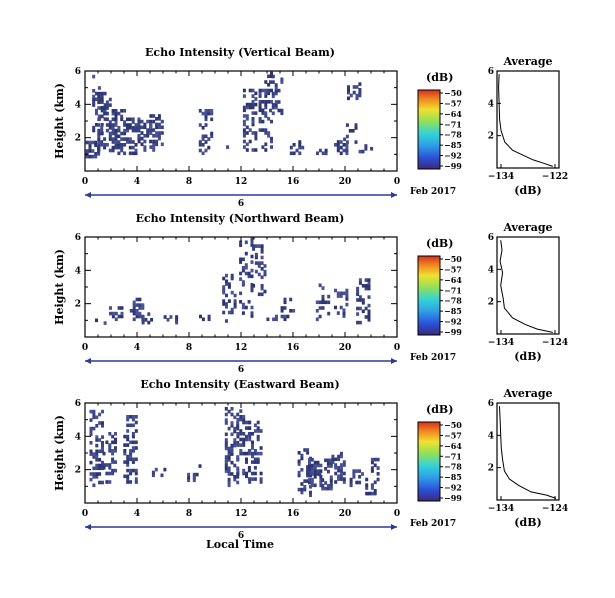 Image resolution: width=615 pixels, height=598 pixels. I want to click on colorbar-scale, so click(429, 129).